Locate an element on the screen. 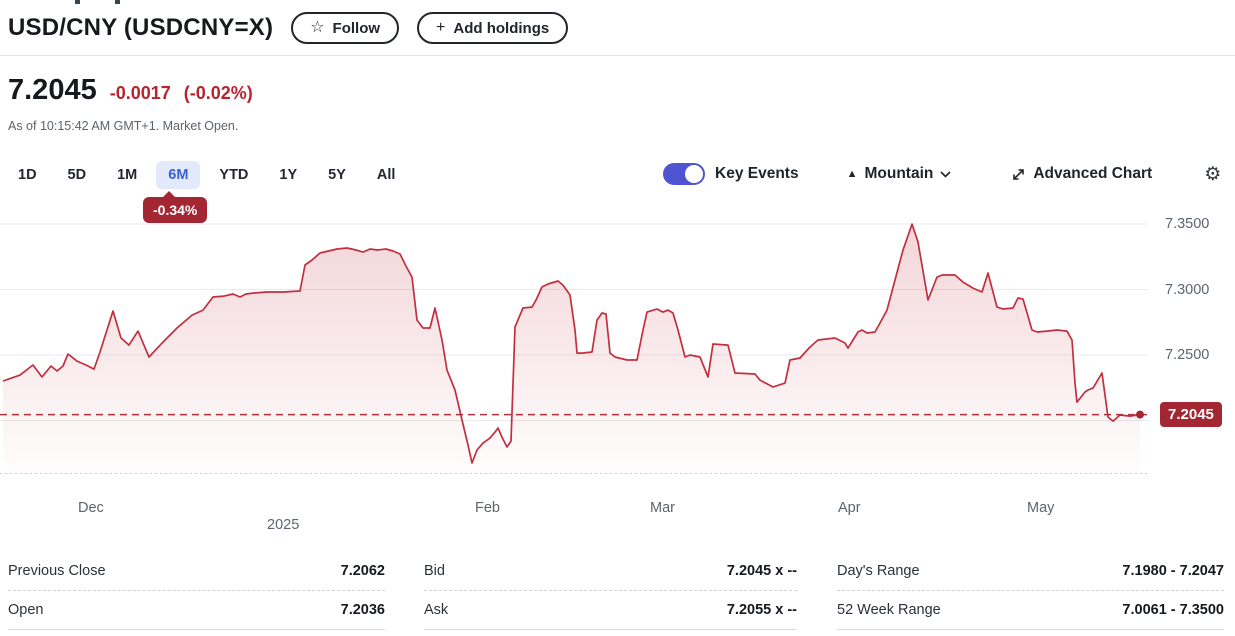 The height and width of the screenshot is (636, 1235). x-tick-label: 2025 is located at coordinates (283, 525).